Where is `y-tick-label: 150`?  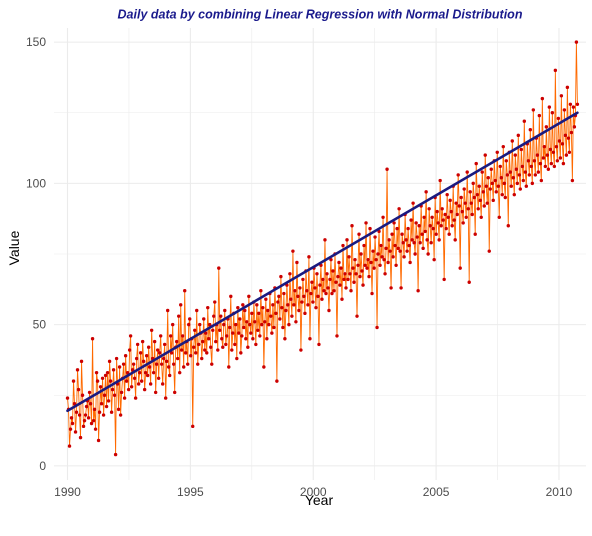 y-tick-label: 150 is located at coordinates (36, 42).